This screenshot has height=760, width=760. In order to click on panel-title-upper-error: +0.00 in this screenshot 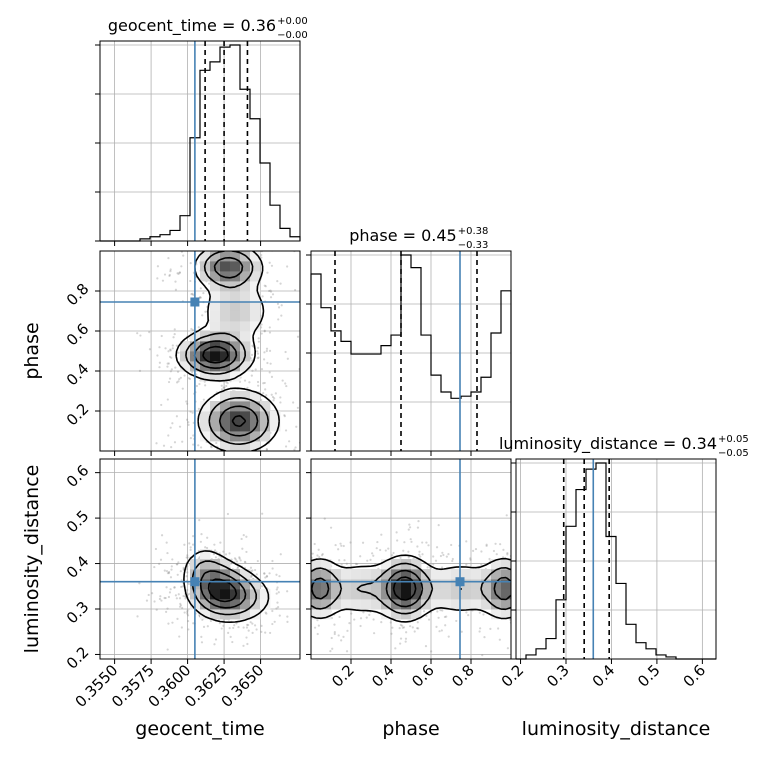, I will do `click(292, 21)`.